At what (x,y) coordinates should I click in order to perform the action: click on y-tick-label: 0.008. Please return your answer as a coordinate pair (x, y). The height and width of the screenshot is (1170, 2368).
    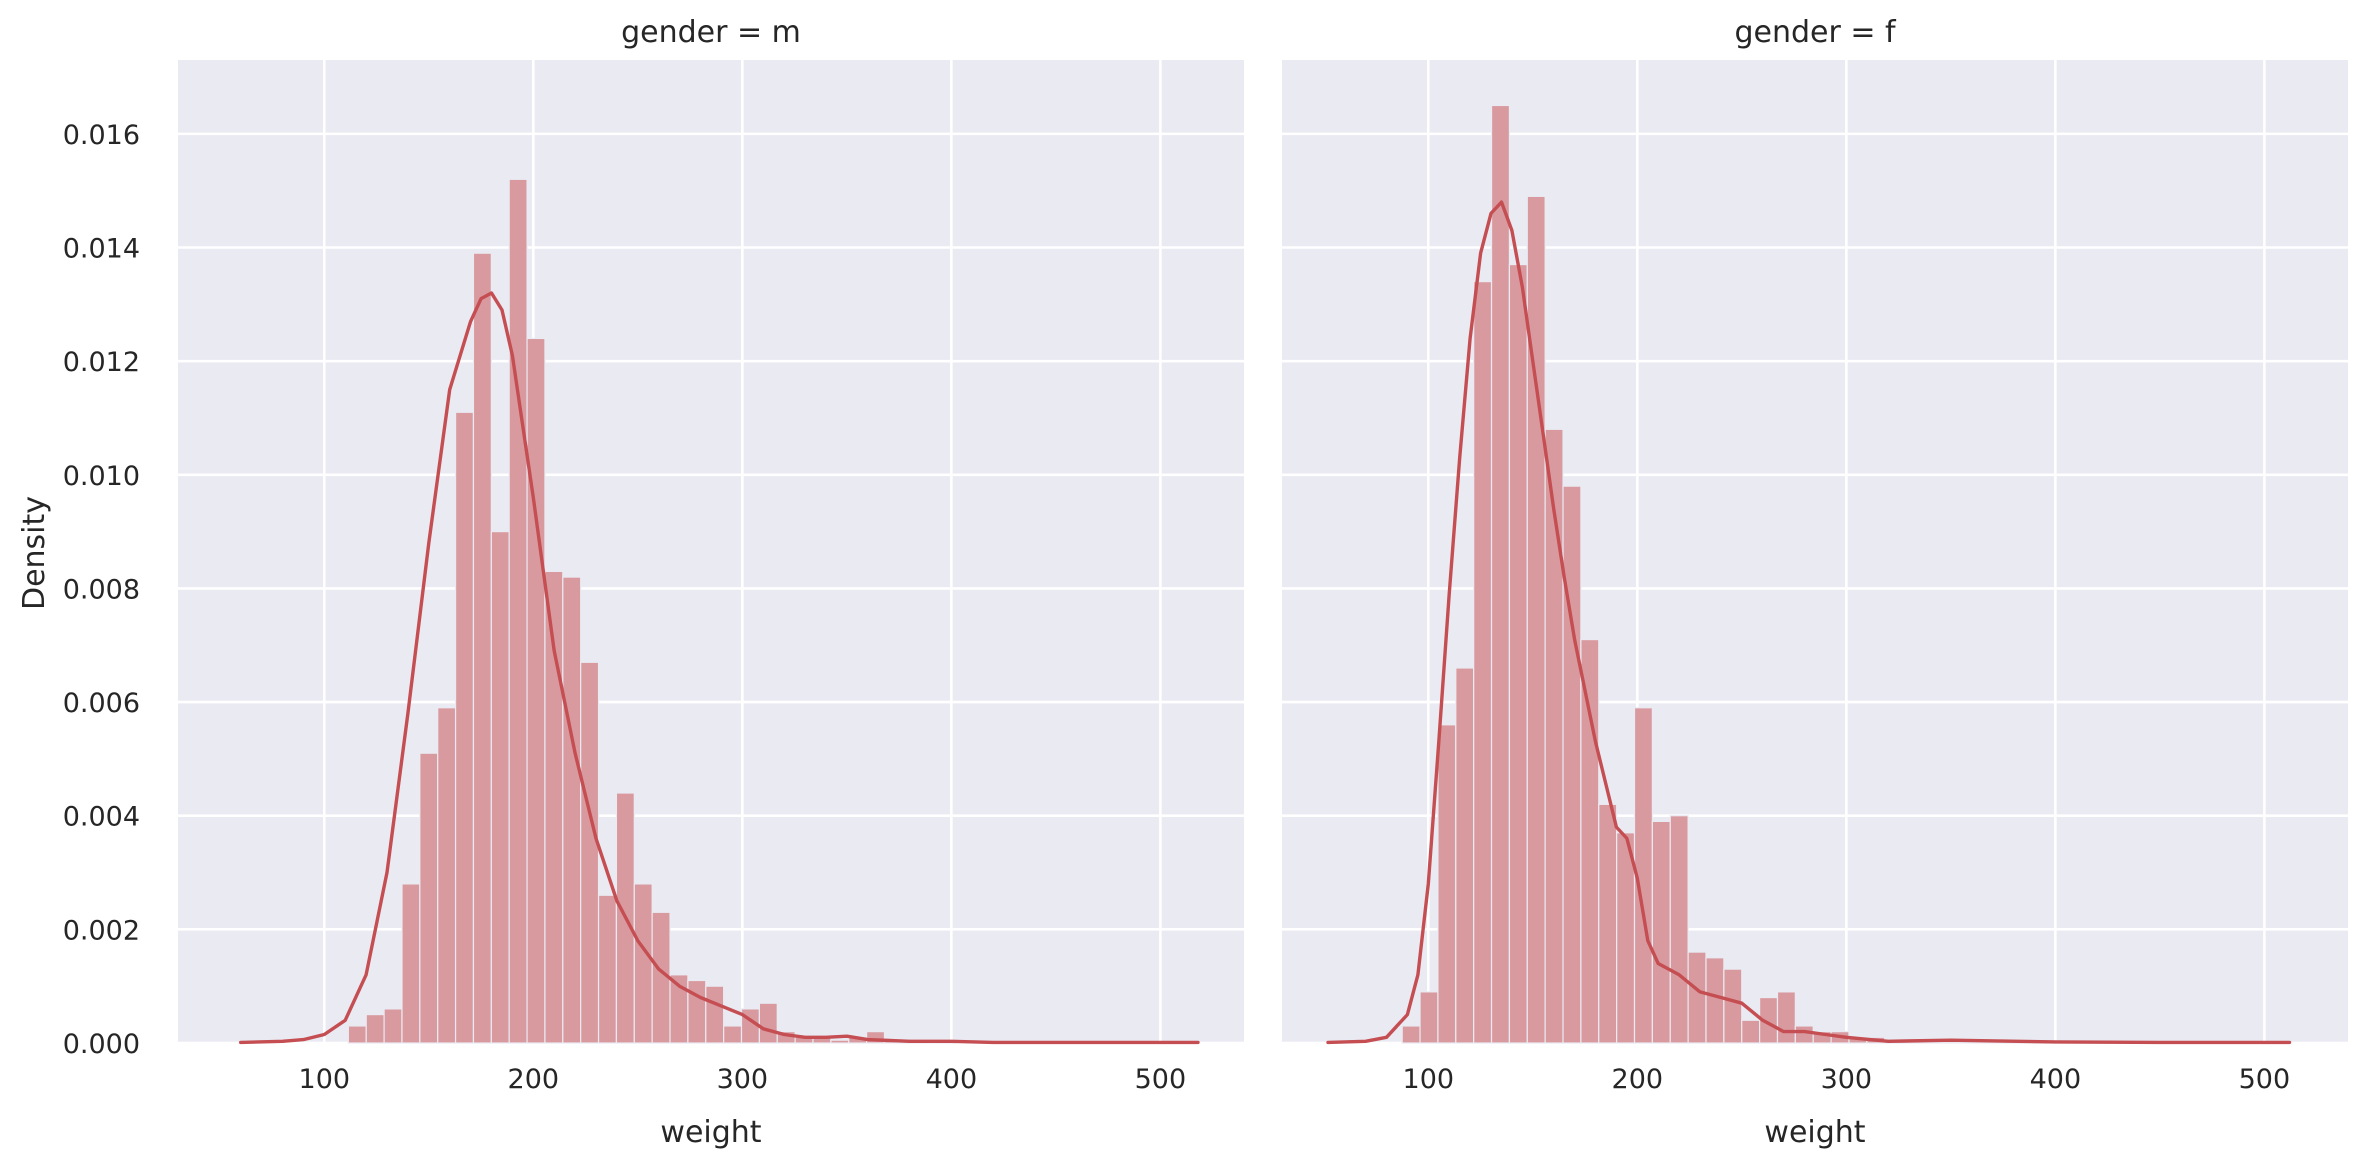
    Looking at the image, I should click on (101, 589).